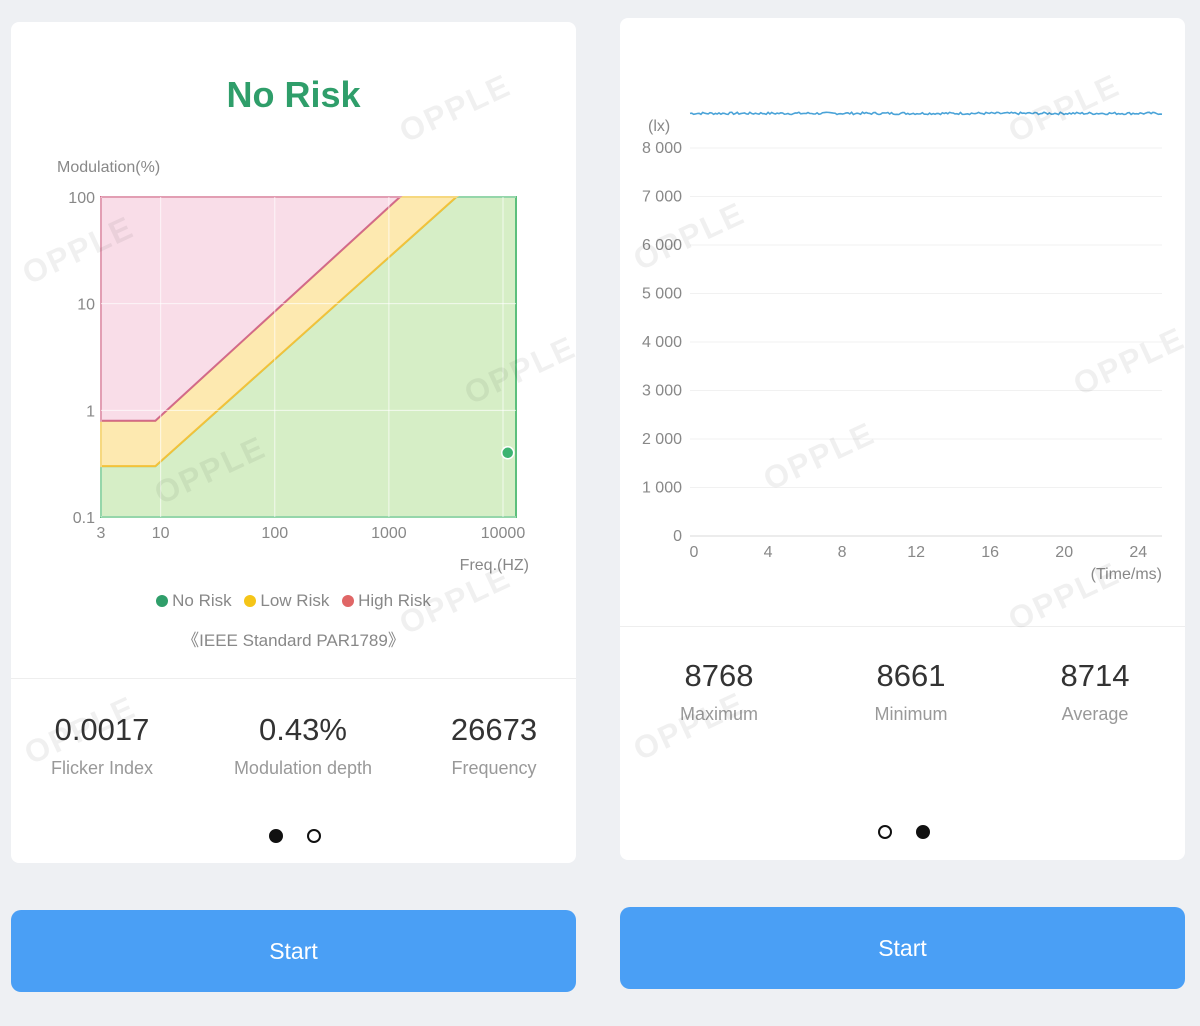 This screenshot has width=1200, height=1026. I want to click on stat-frequency: 26673 Frequency, so click(487, 745).